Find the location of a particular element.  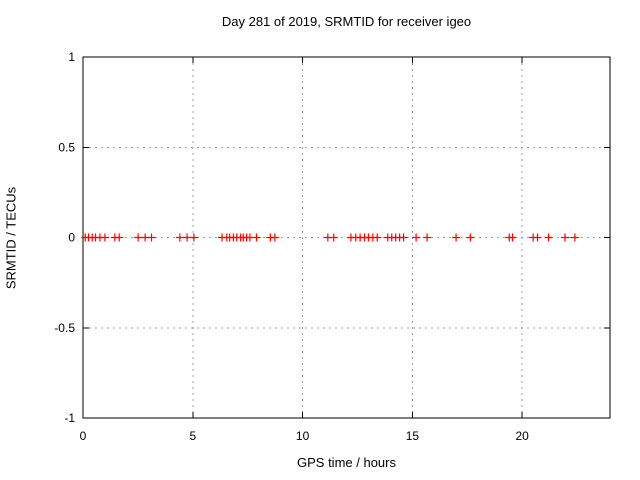

x-tick-label: 15 is located at coordinates (413, 436).